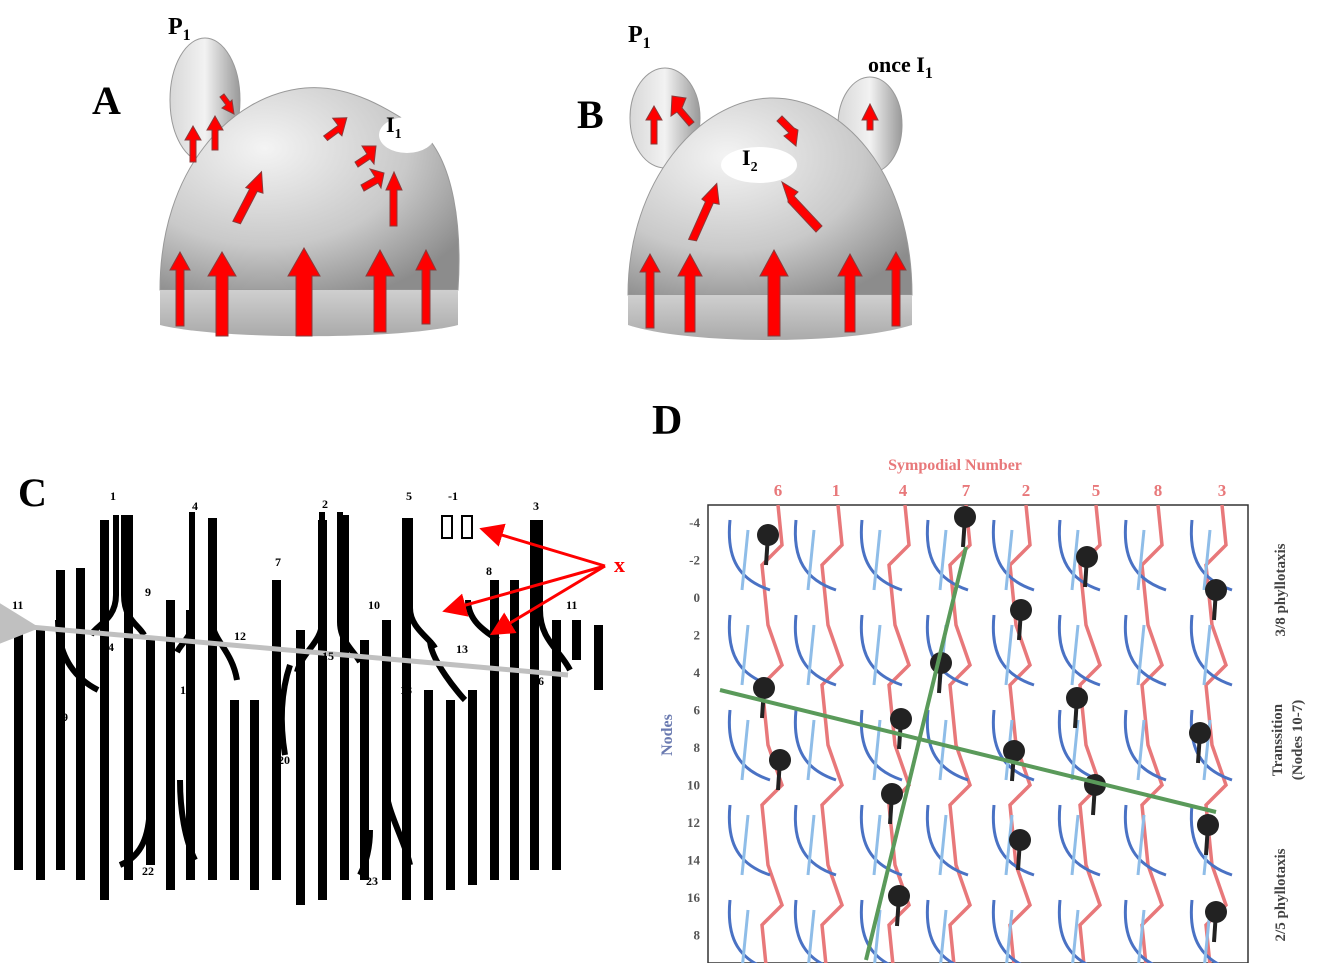 The width and height of the screenshot is (1322, 963). I want to click on panel-b-once-label: once I1, so click(900, 67).